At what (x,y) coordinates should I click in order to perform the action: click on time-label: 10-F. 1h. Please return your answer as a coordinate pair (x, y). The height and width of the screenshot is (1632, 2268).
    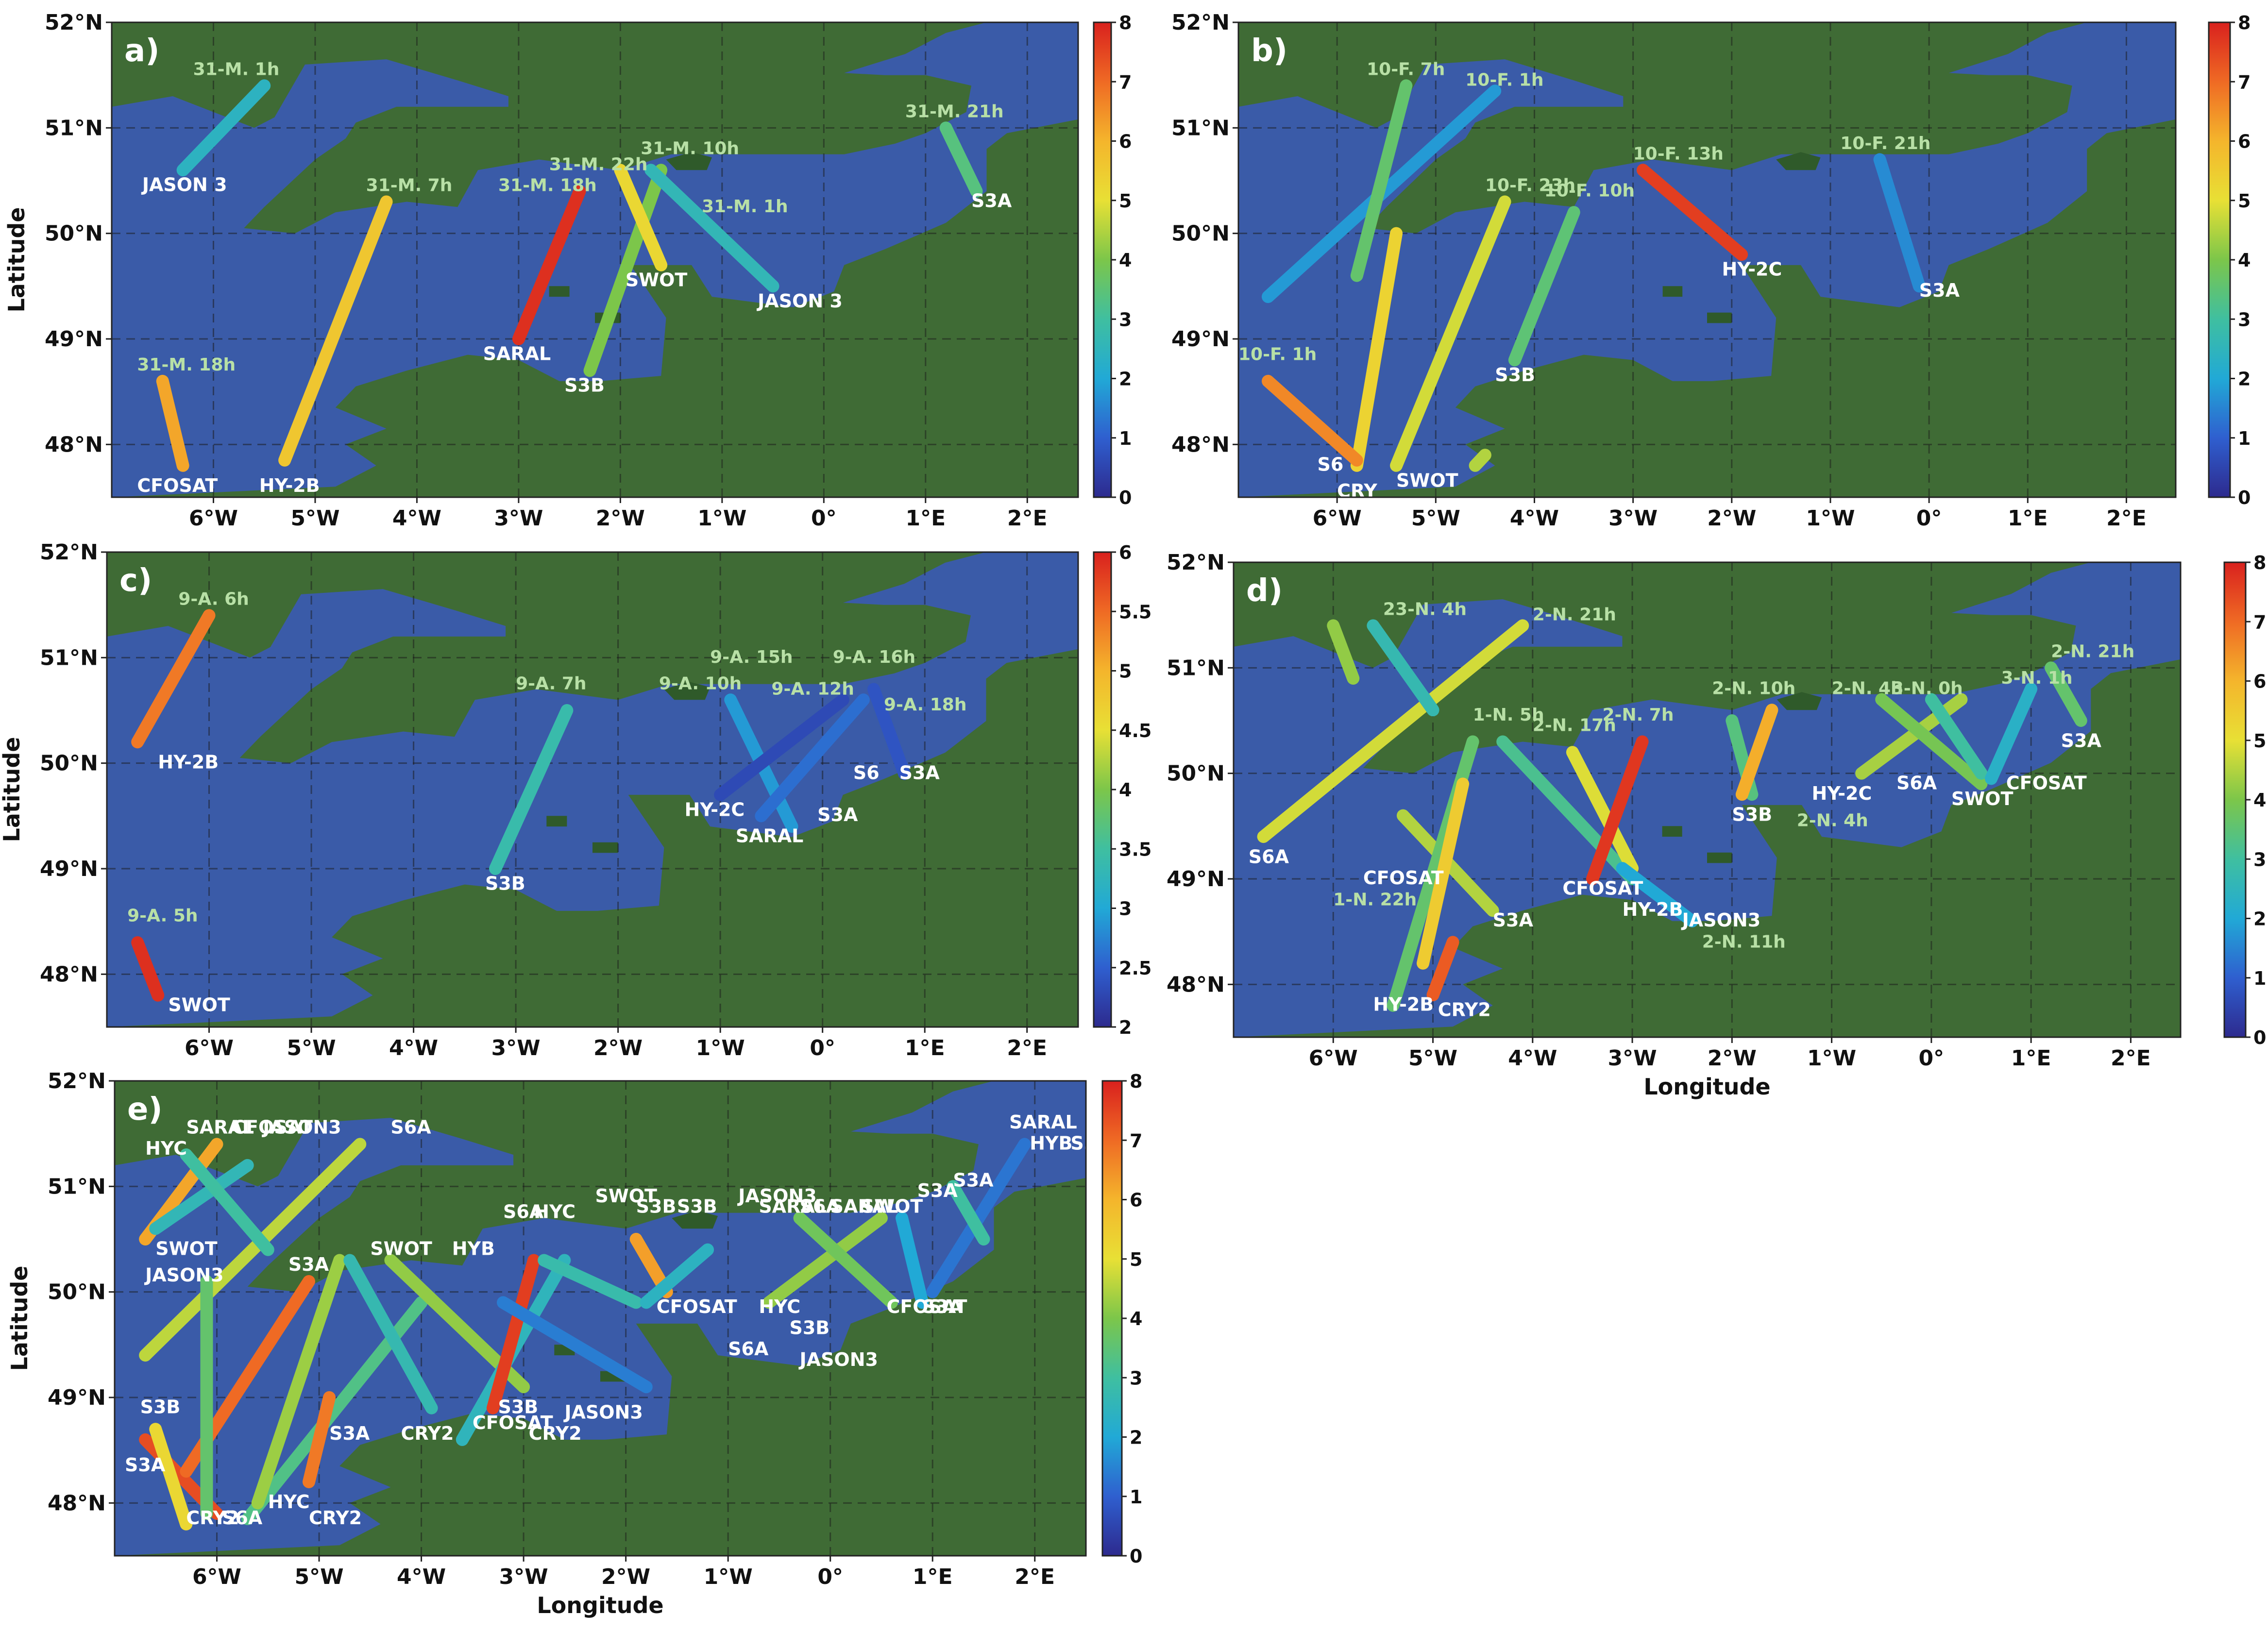
    Looking at the image, I should click on (1504, 80).